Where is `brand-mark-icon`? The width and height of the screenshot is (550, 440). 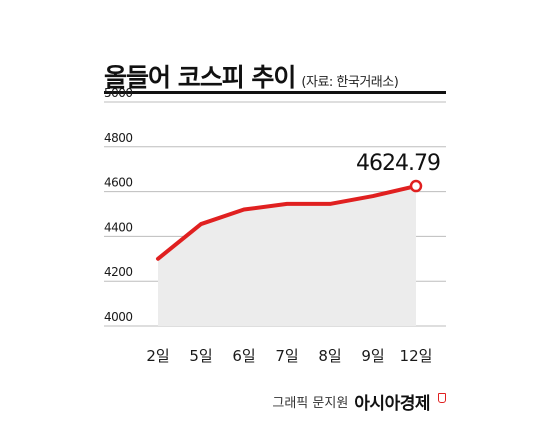
brand-mark-icon is located at coordinates (442, 397).